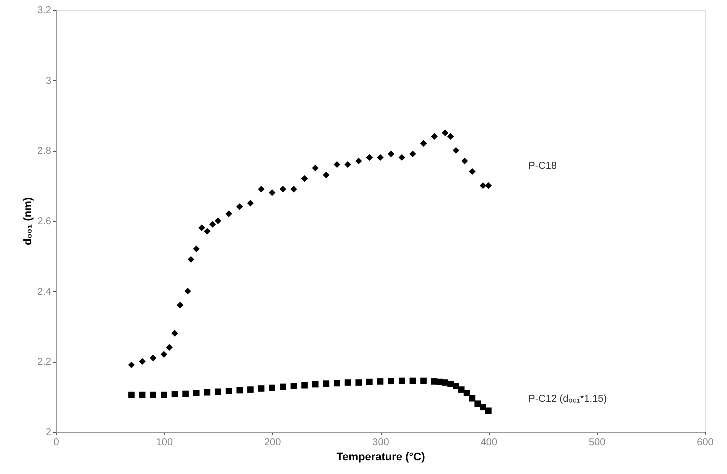  I want to click on text: P-C18, so click(543, 166).